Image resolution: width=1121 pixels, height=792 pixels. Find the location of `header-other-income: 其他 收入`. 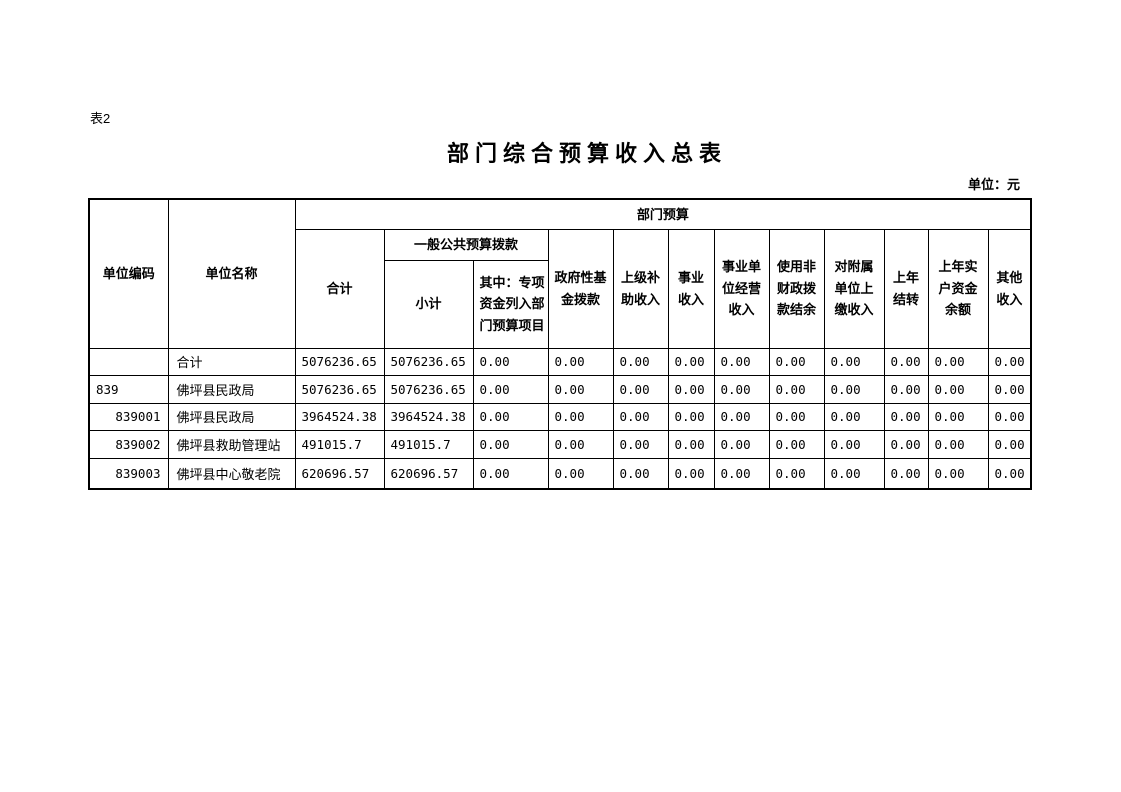

header-other-income: 其他 收入 is located at coordinates (1009, 288).